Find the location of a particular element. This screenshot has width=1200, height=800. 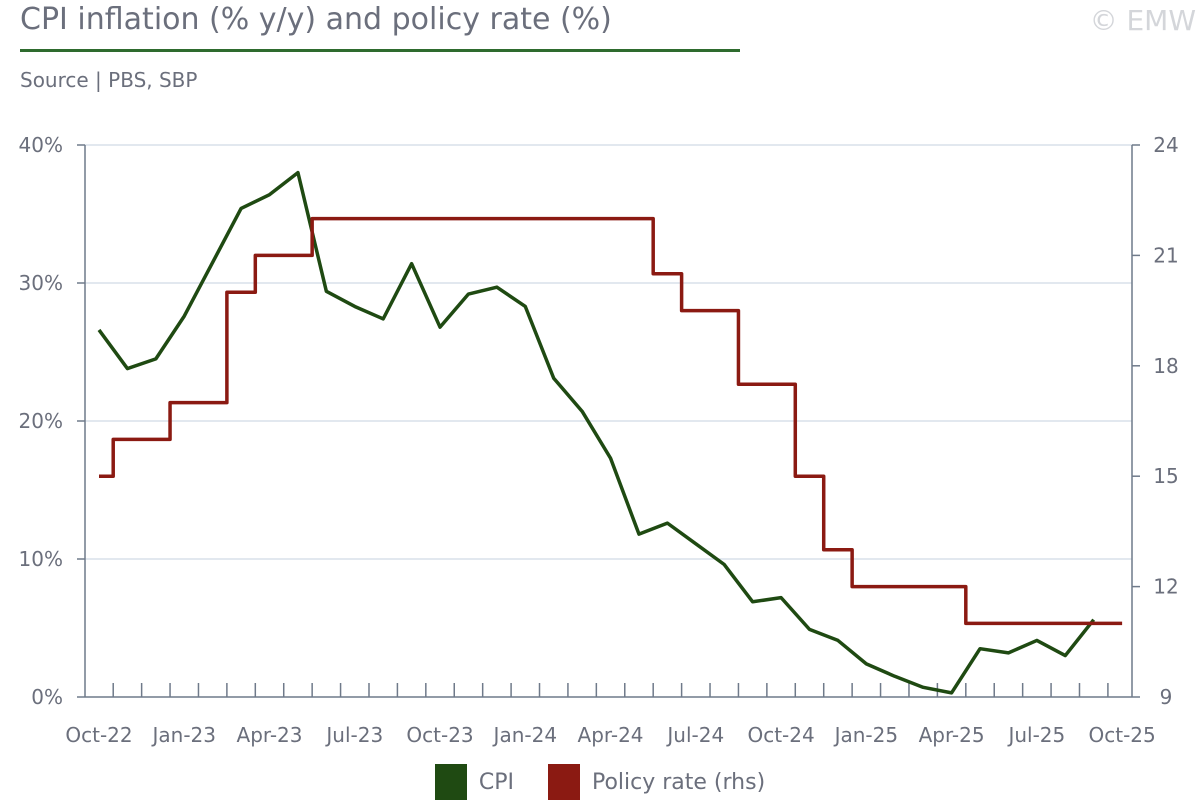

x-tick-label: Jul-25 is located at coordinates (1035, 735).